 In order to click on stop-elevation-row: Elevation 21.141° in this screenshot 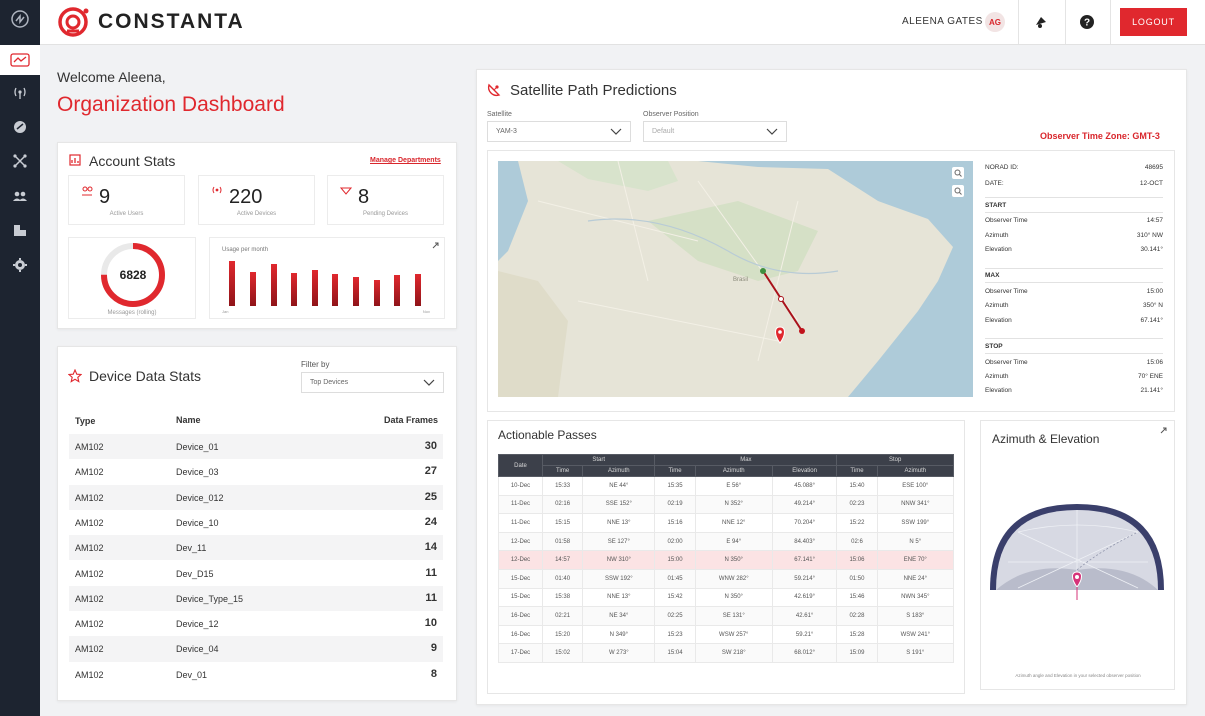, I will do `click(1074, 391)`.